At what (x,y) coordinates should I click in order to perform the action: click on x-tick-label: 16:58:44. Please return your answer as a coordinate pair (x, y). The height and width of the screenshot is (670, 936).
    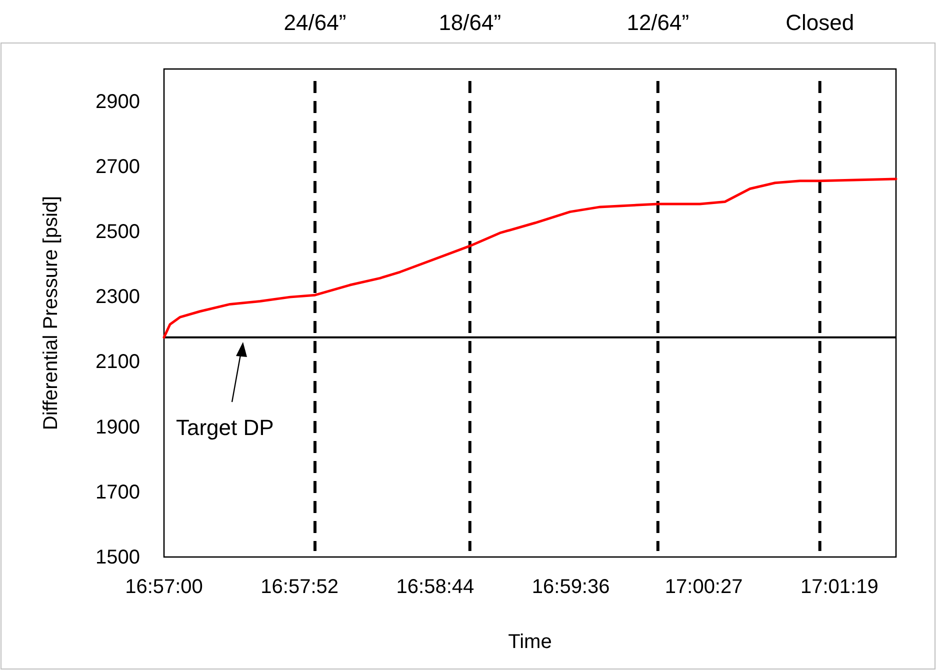
    Looking at the image, I should click on (435, 587).